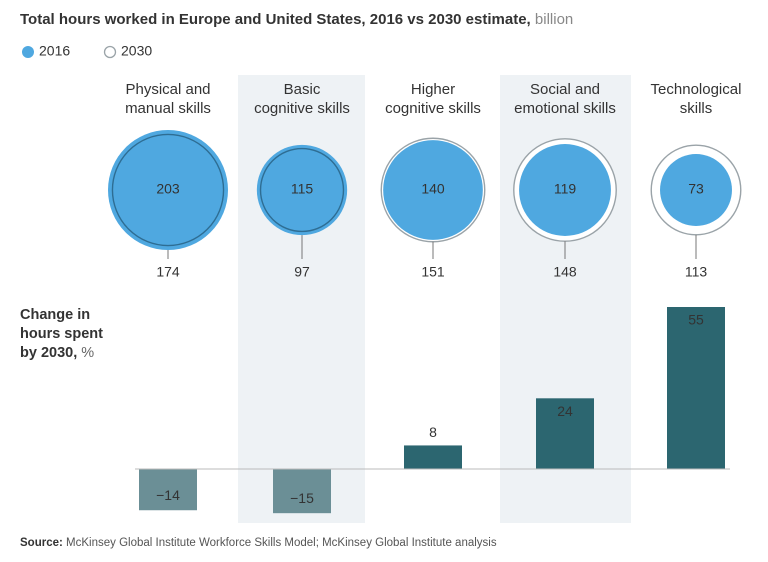  Describe the element at coordinates (168, 495) in the screenshot. I see `bar-value-label: −14` at that location.